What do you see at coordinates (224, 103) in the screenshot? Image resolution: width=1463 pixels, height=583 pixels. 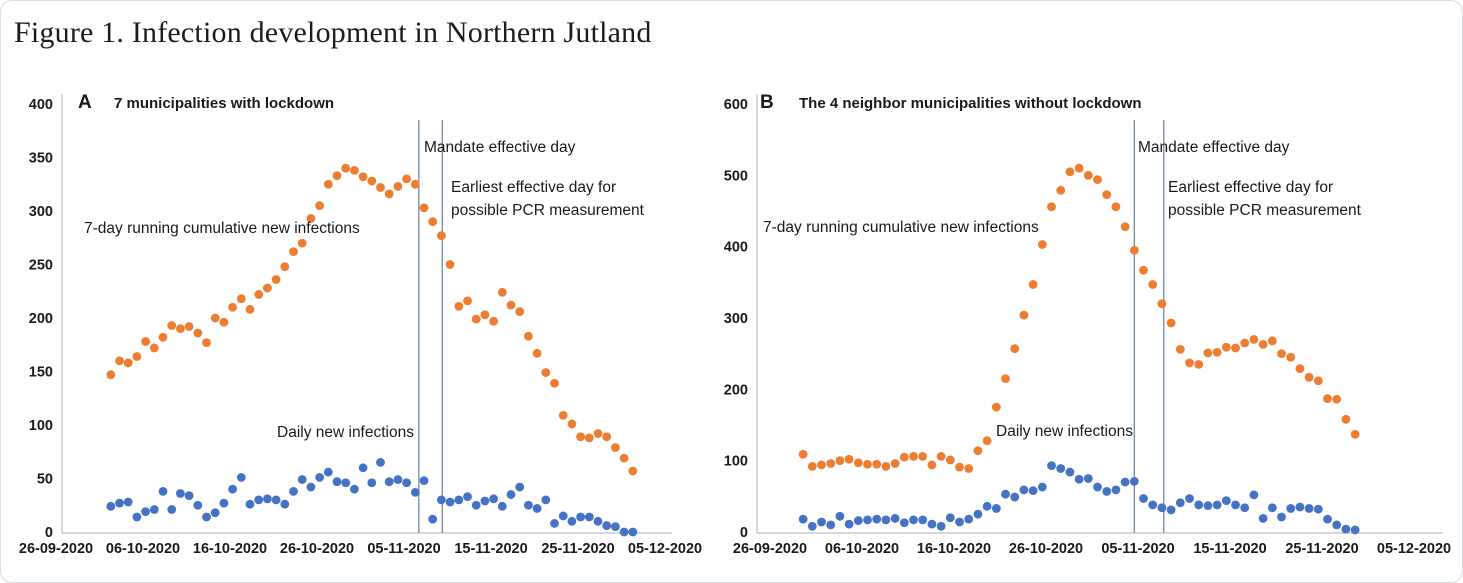 I see `panel-a-title: 7 municipalities with lockdown` at bounding box center [224, 103].